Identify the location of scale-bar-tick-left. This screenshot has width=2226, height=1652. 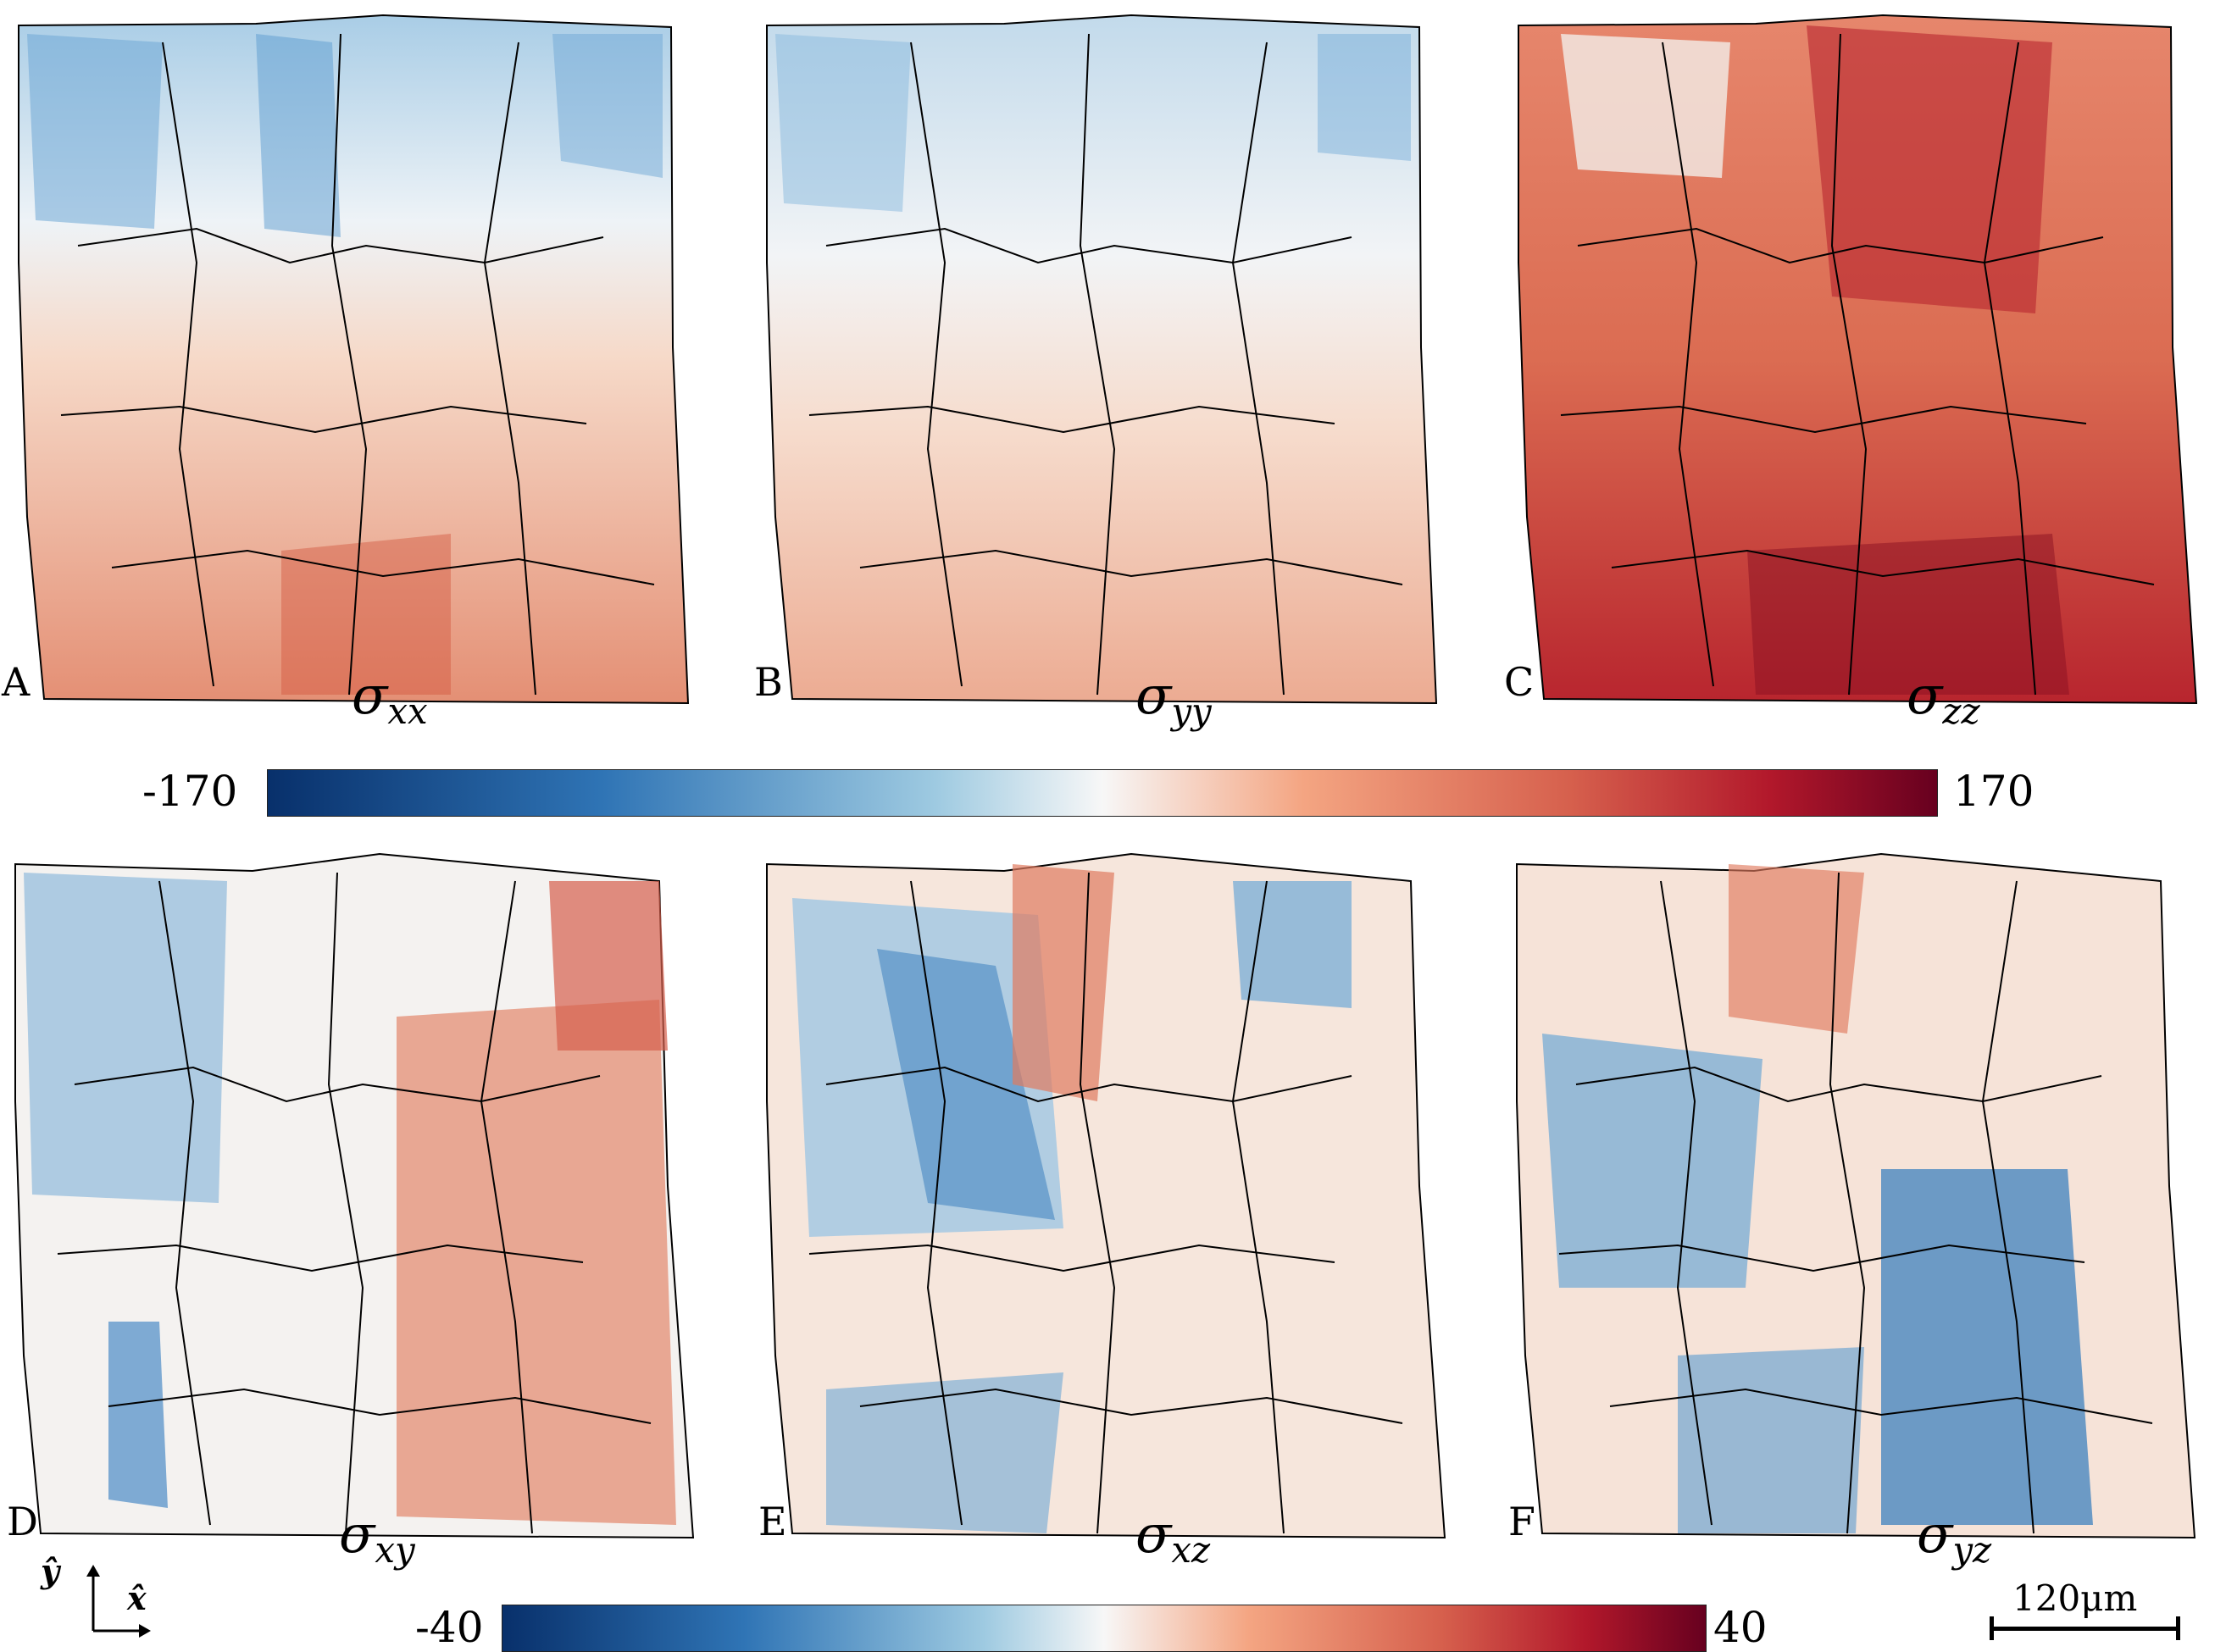
(1992, 1628).